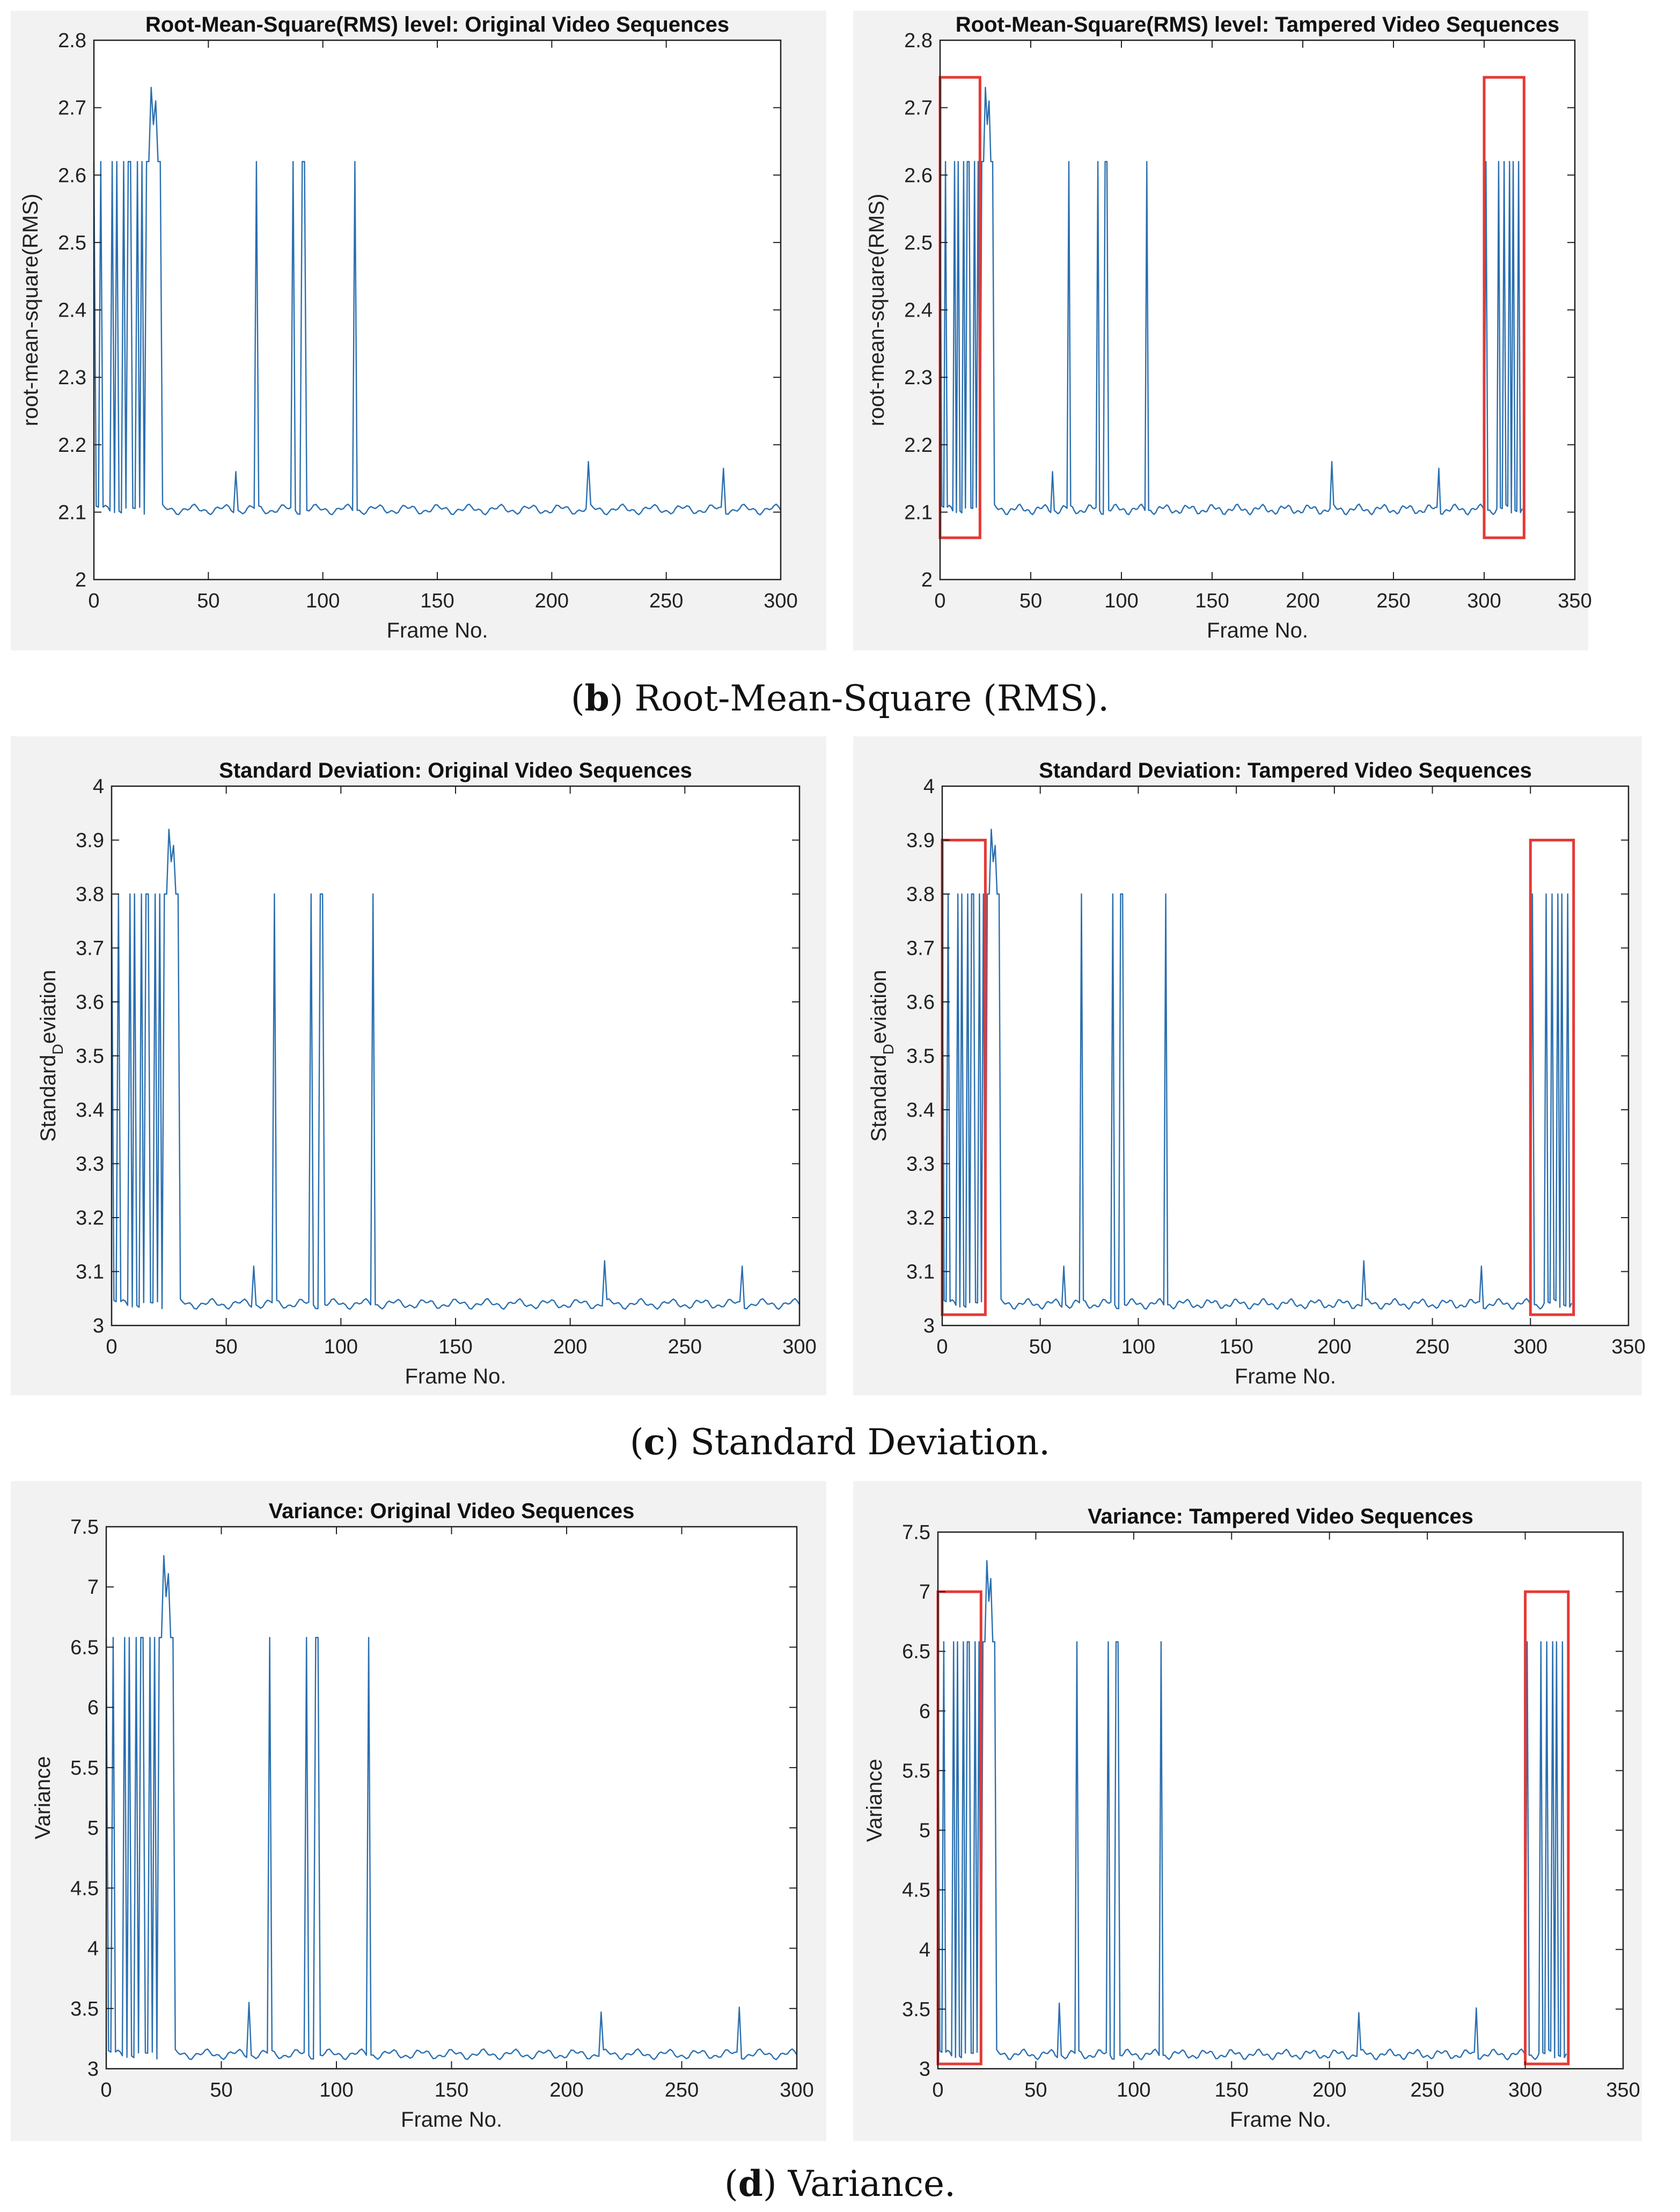 Image resolution: width=1680 pixels, height=2212 pixels. Describe the element at coordinates (920, 841) in the screenshot. I see `y-tick-label: 3.9` at that location.